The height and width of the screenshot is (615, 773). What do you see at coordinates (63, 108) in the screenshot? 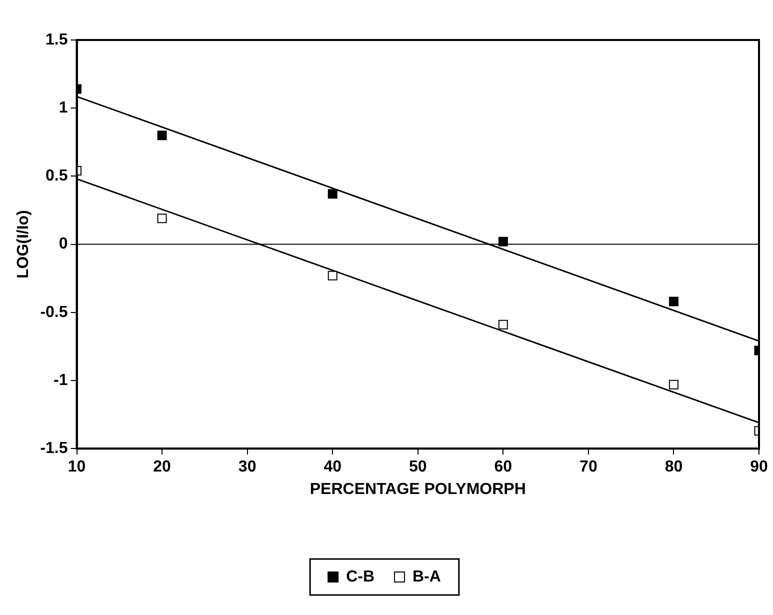
I see `y-tick-label: 1` at bounding box center [63, 108].